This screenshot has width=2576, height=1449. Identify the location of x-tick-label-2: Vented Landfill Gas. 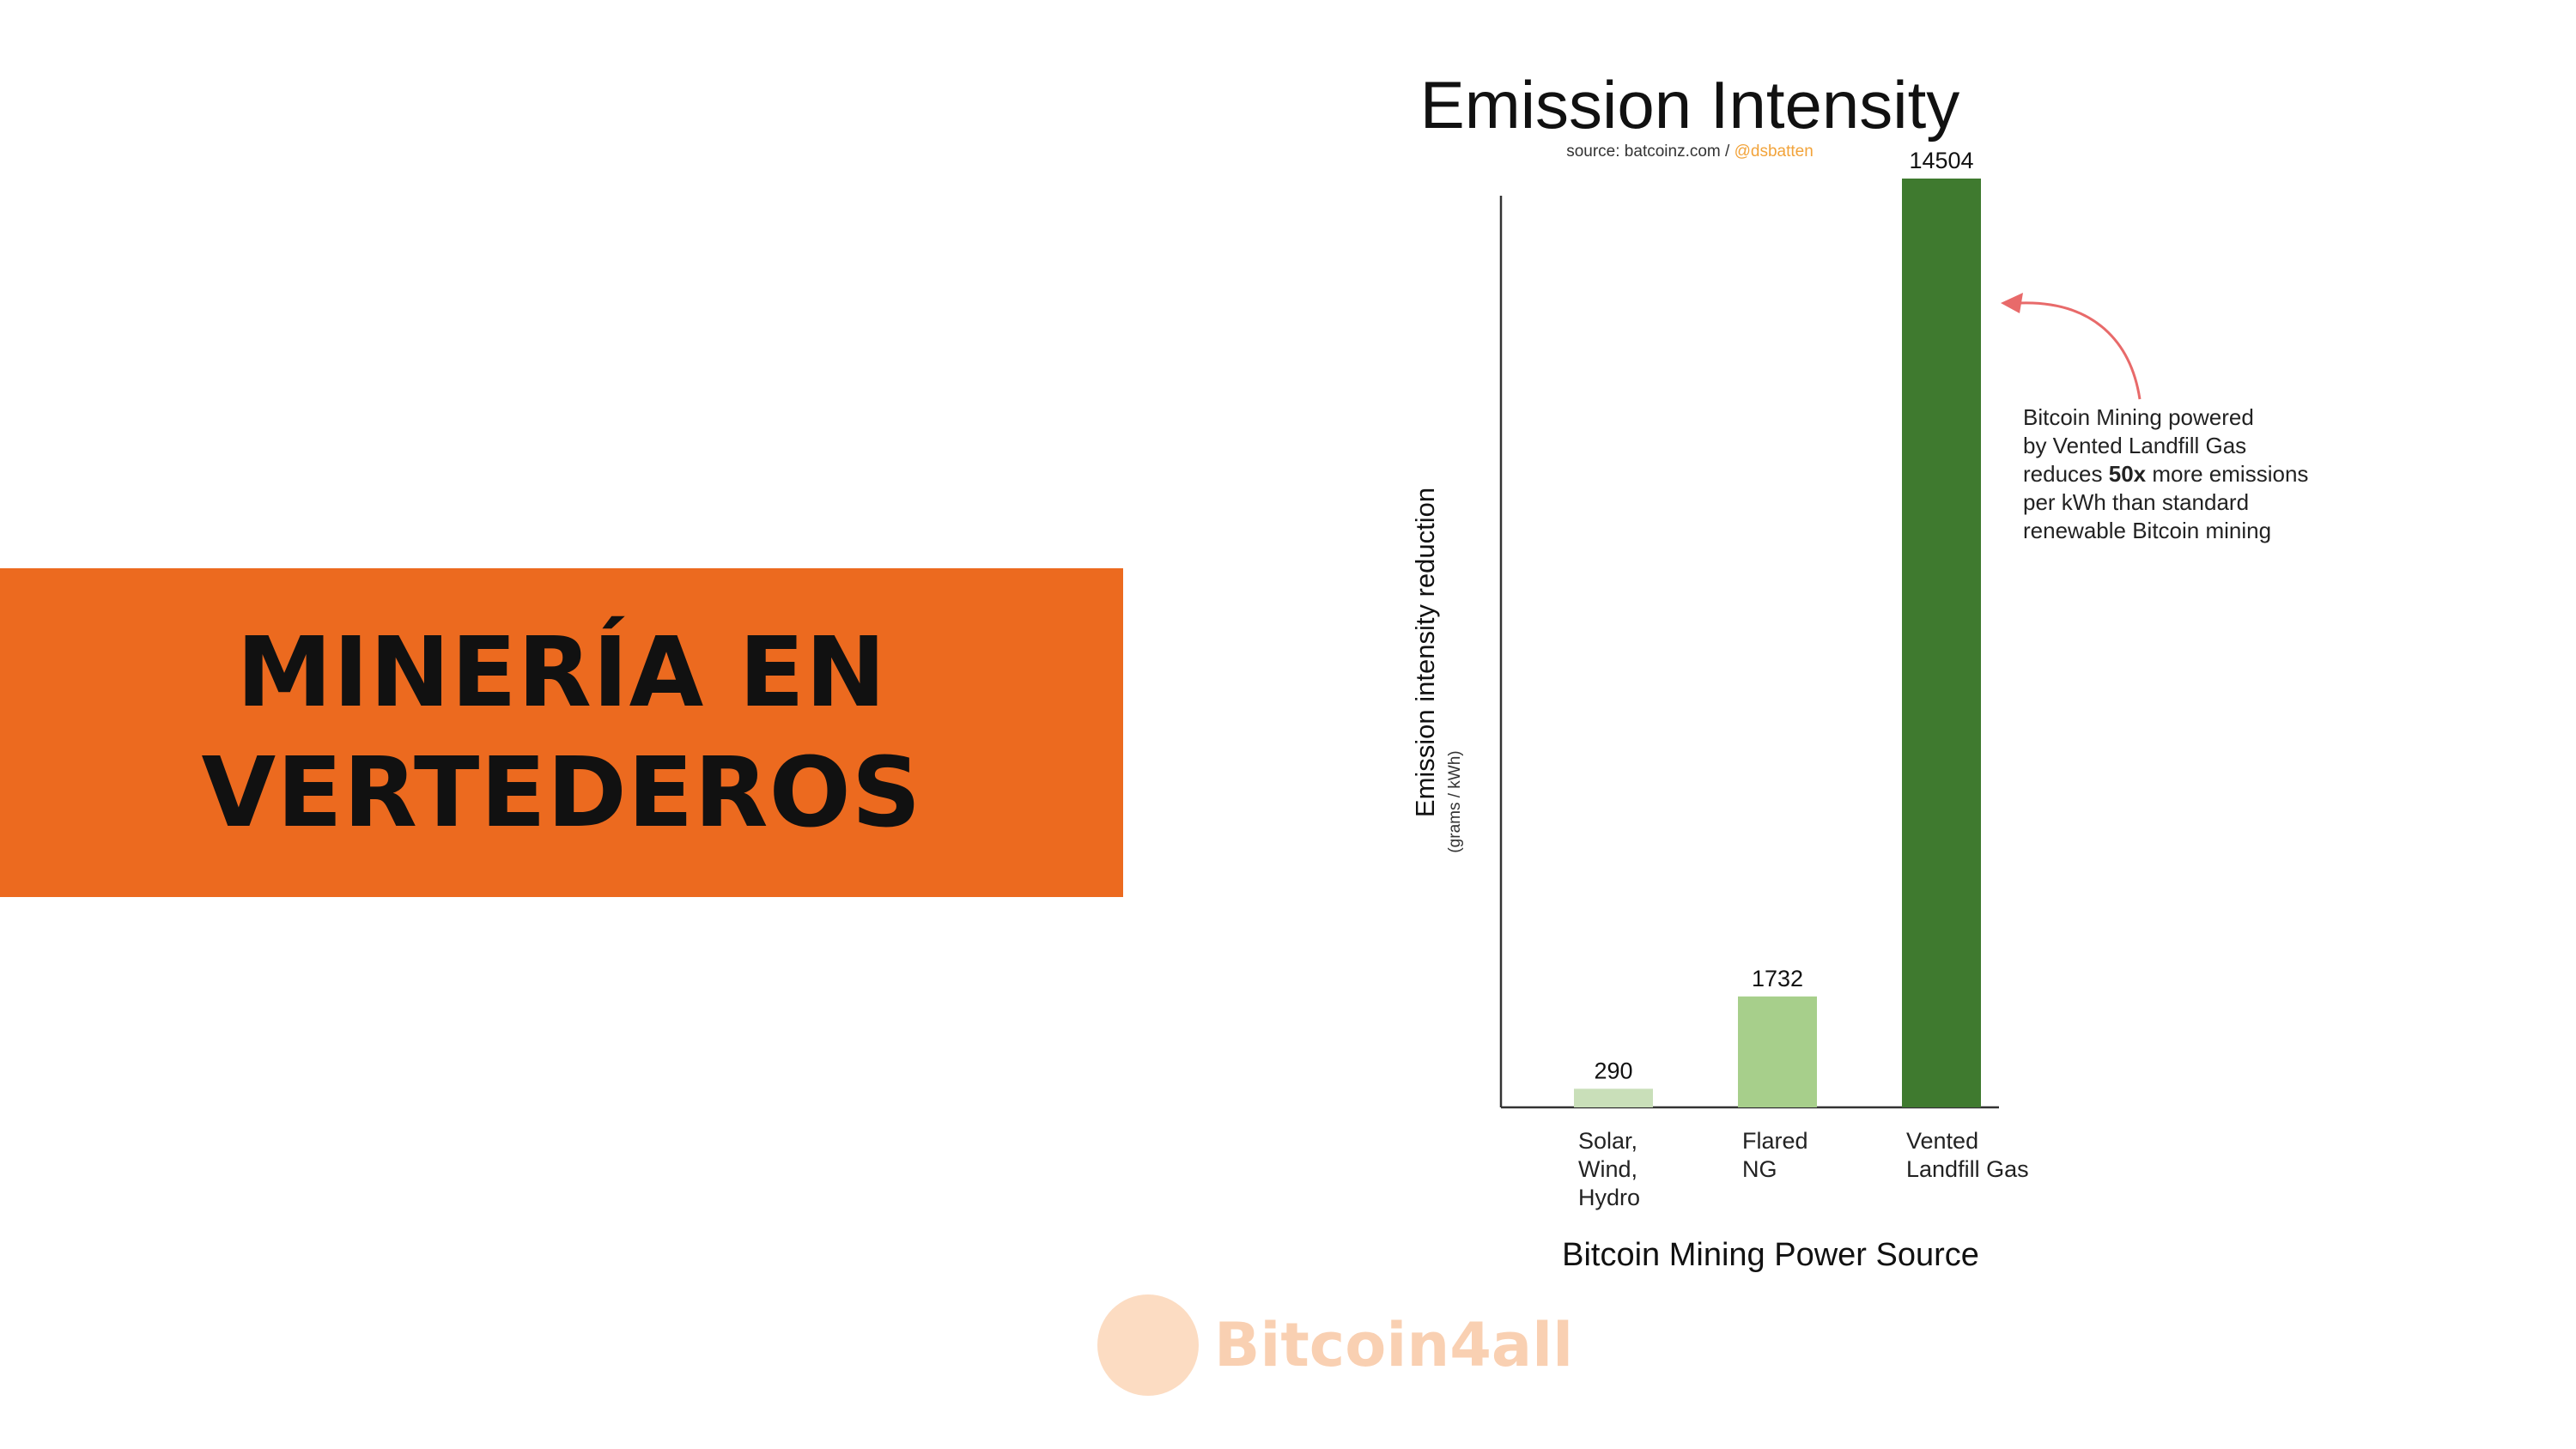
(1967, 1155).